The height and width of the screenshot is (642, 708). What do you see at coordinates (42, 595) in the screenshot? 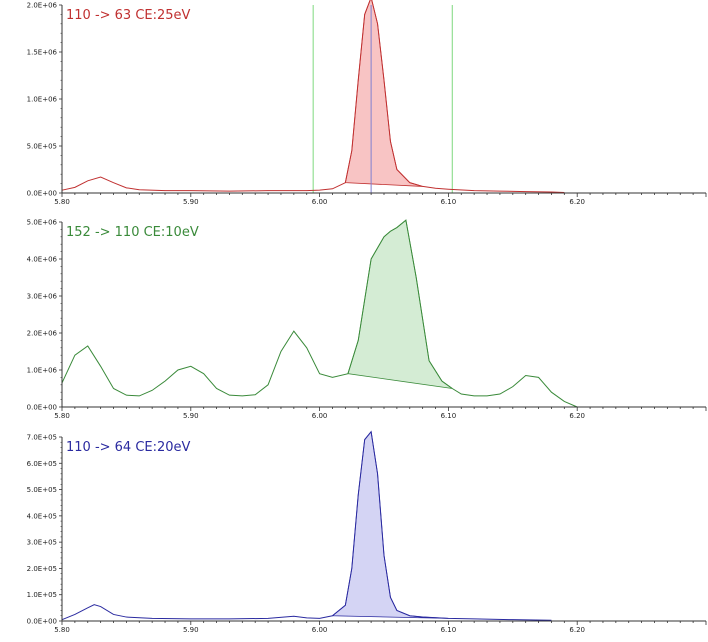
I see `y-tick-label: 1.0E+05` at bounding box center [42, 595].